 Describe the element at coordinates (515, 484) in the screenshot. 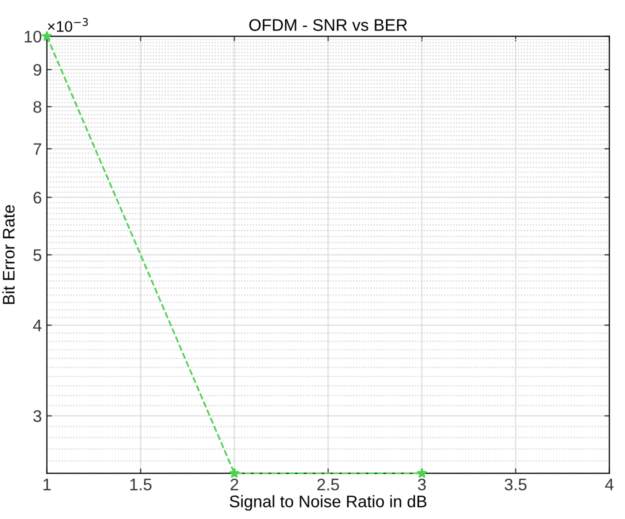

I see `x-tick-label: 3.5` at that location.